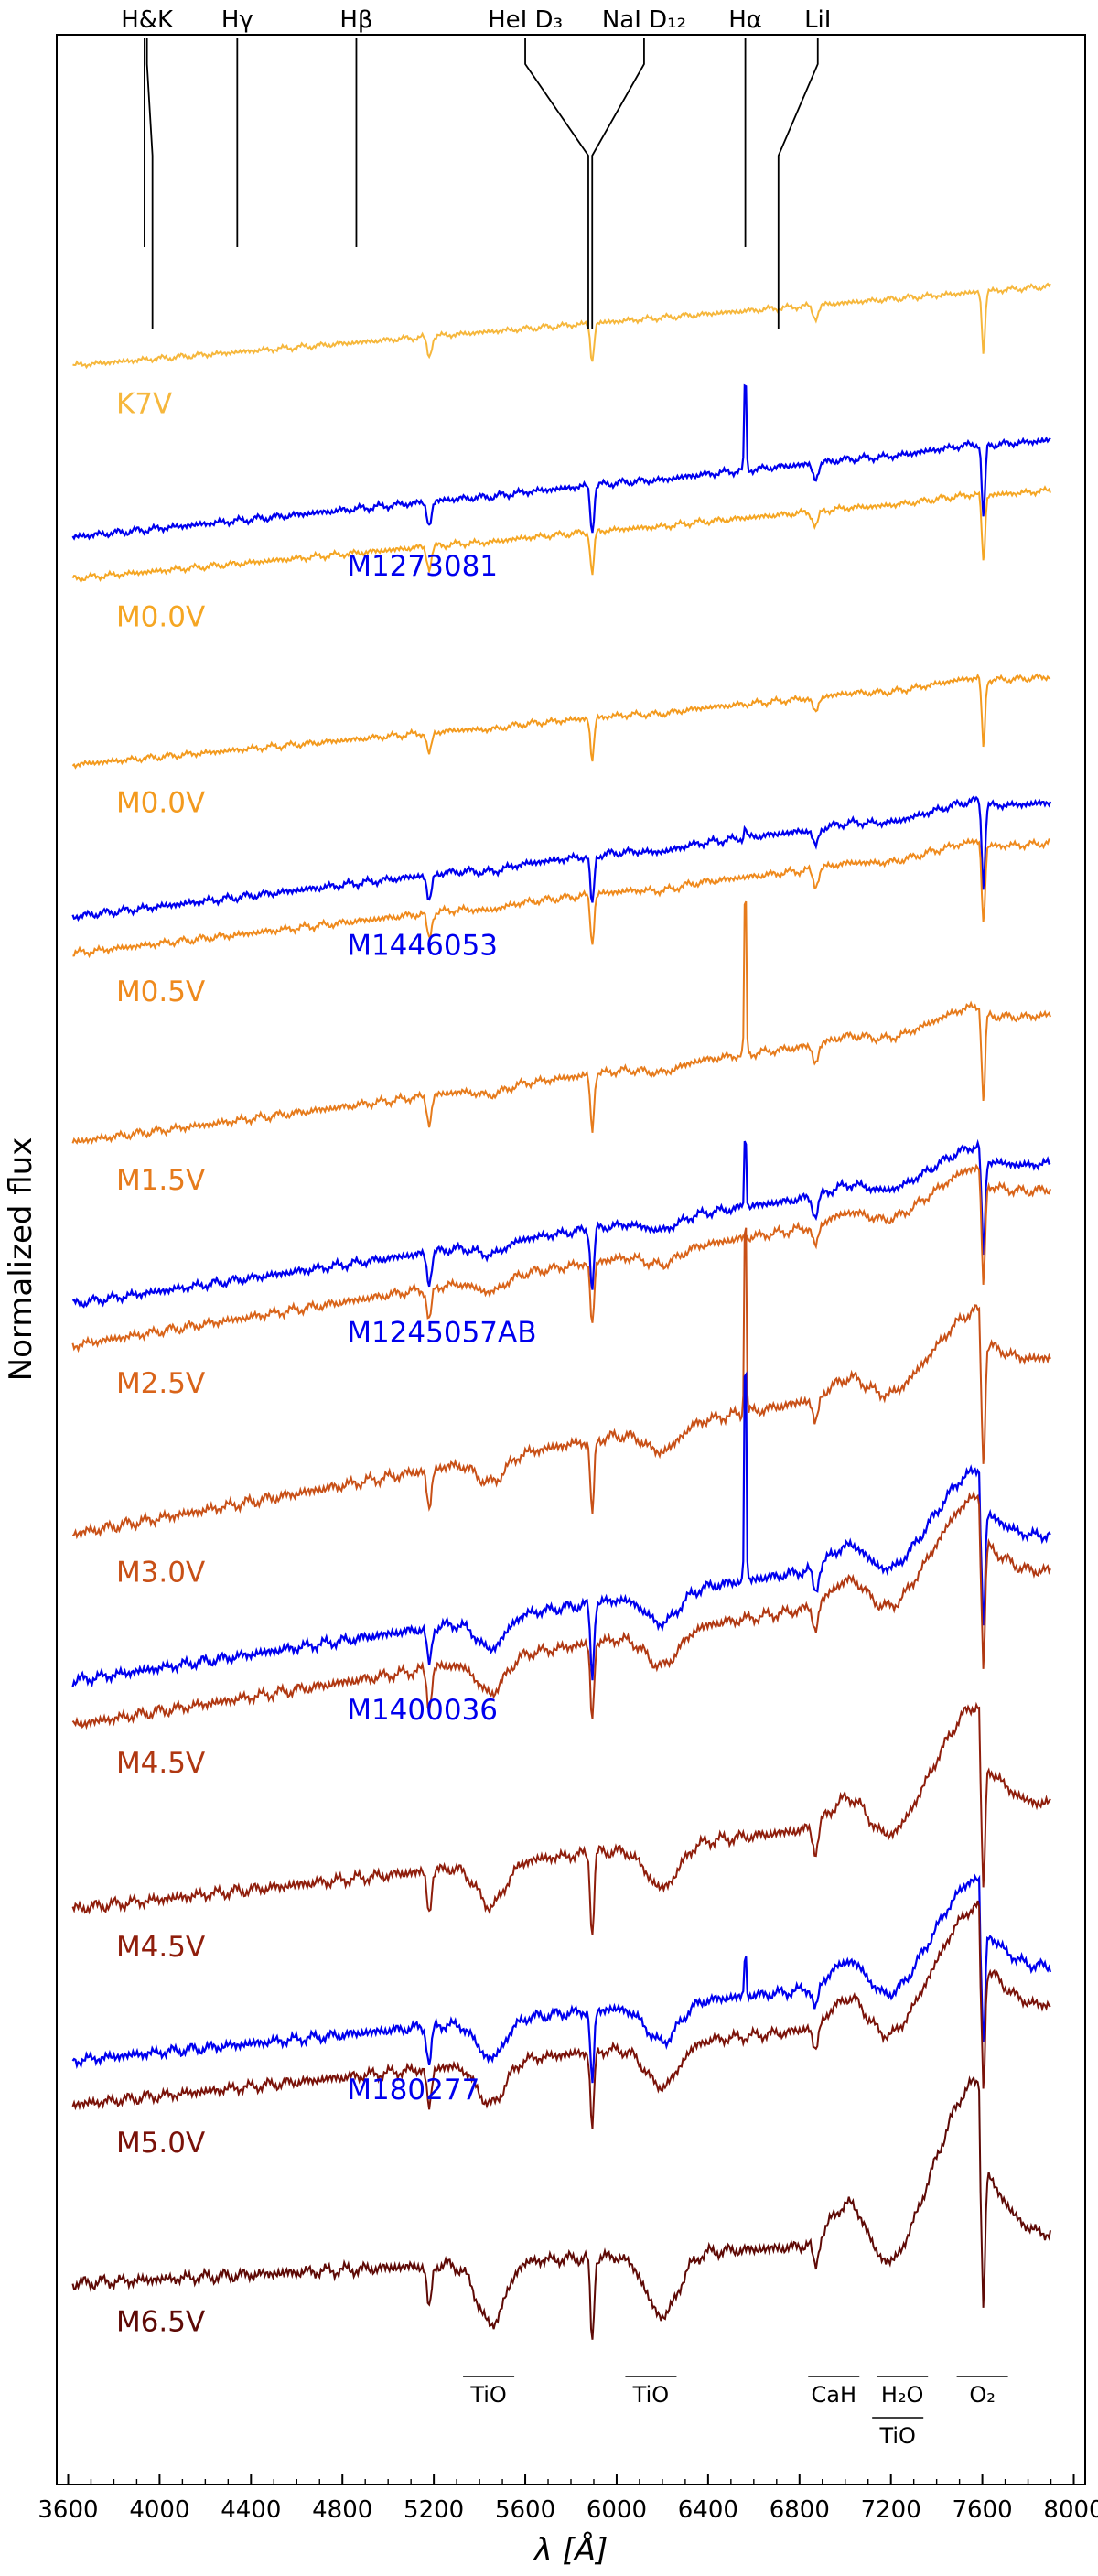 The height and width of the screenshot is (2576, 1098). Describe the element at coordinates (413, 2090) in the screenshot. I see `series-label: M180277` at that location.